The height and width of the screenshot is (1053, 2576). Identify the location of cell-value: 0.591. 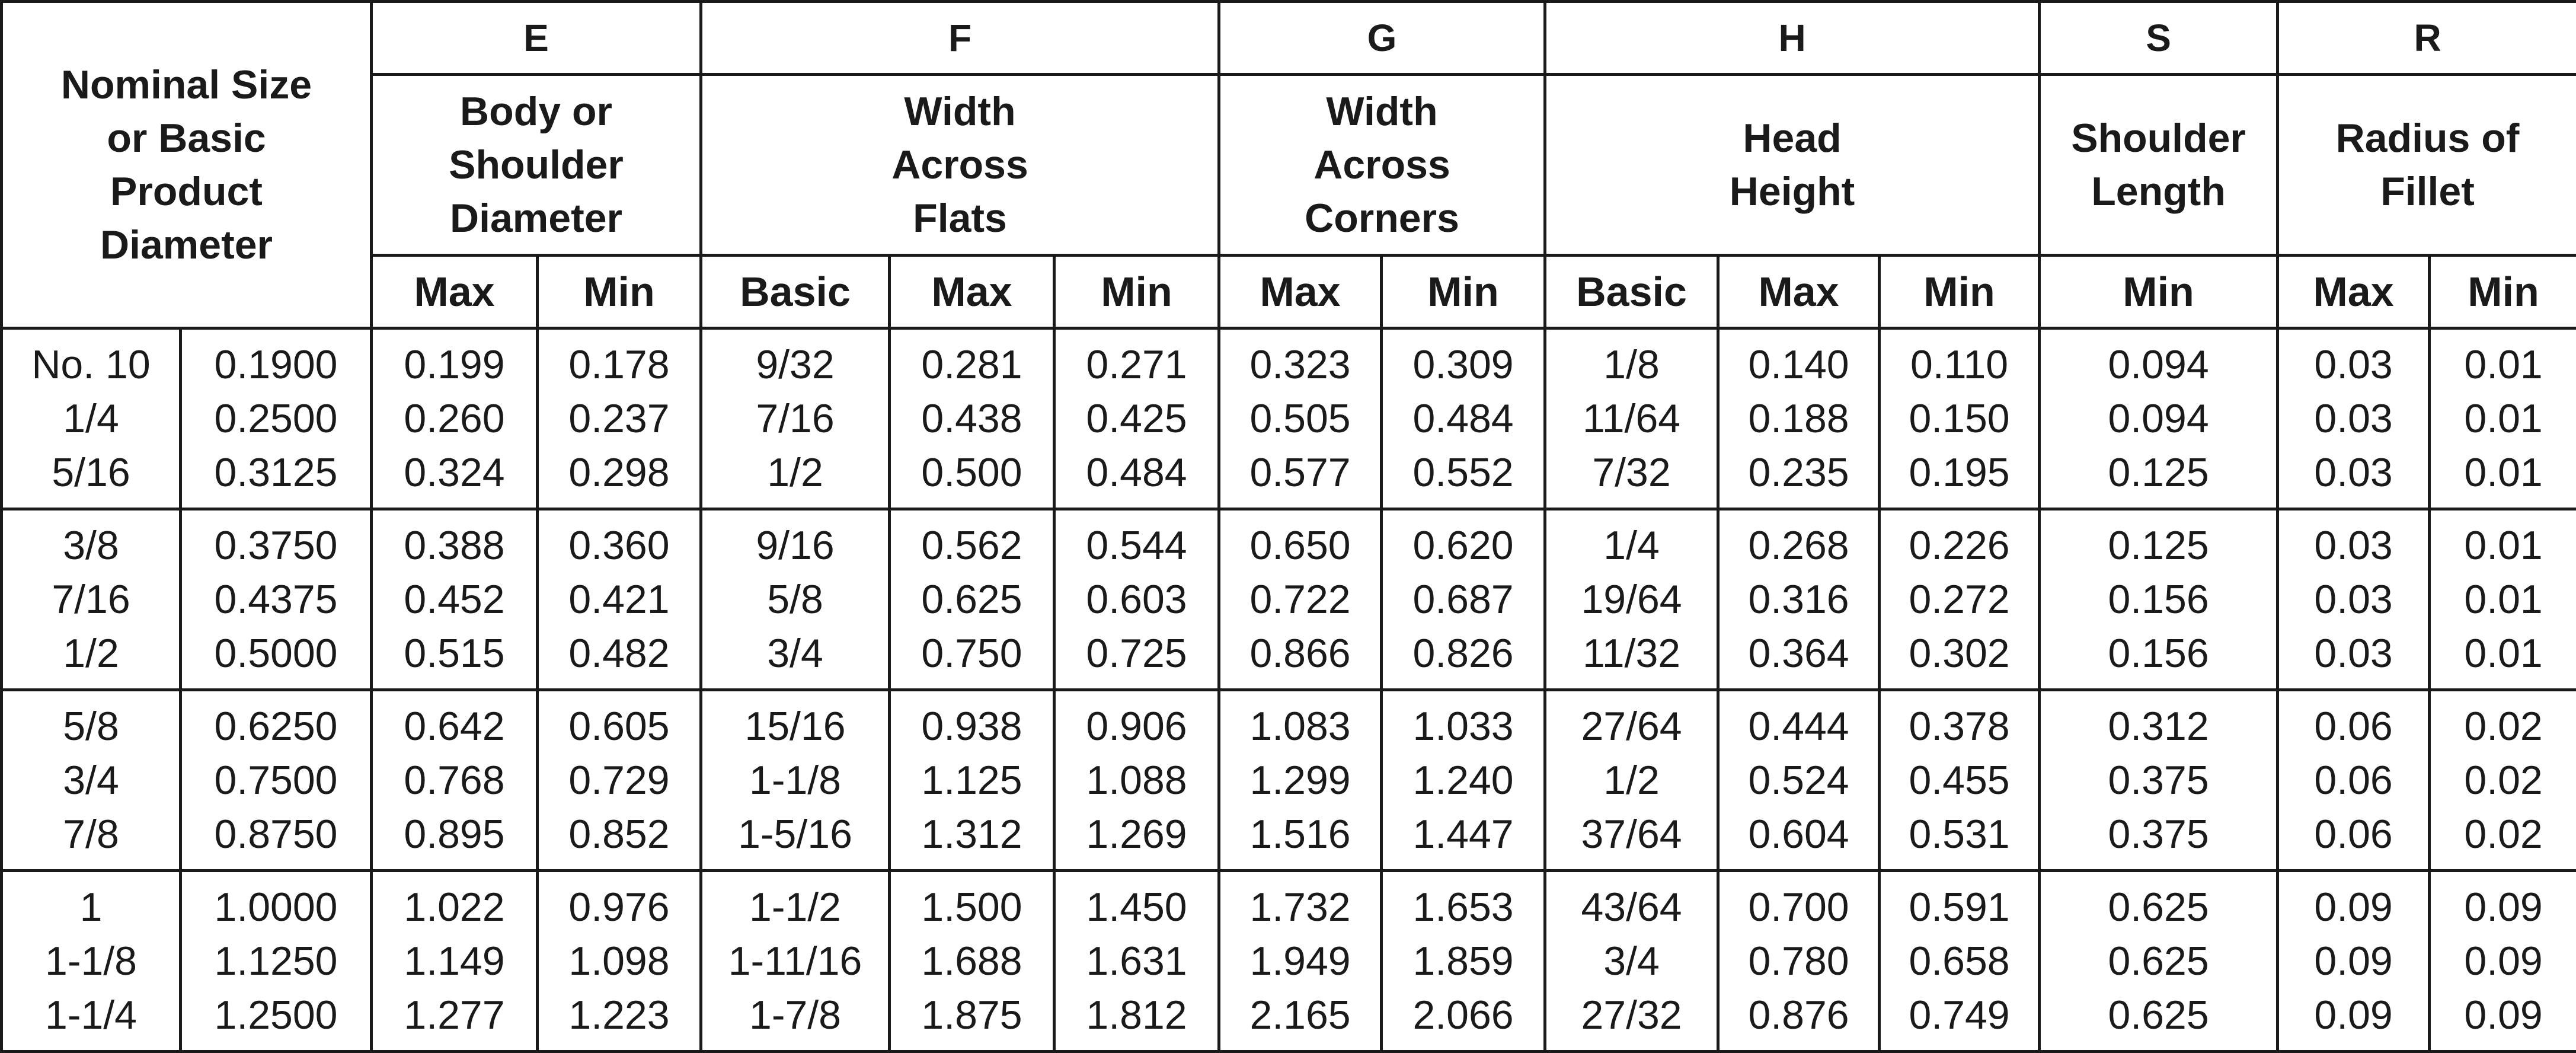
(1959, 907).